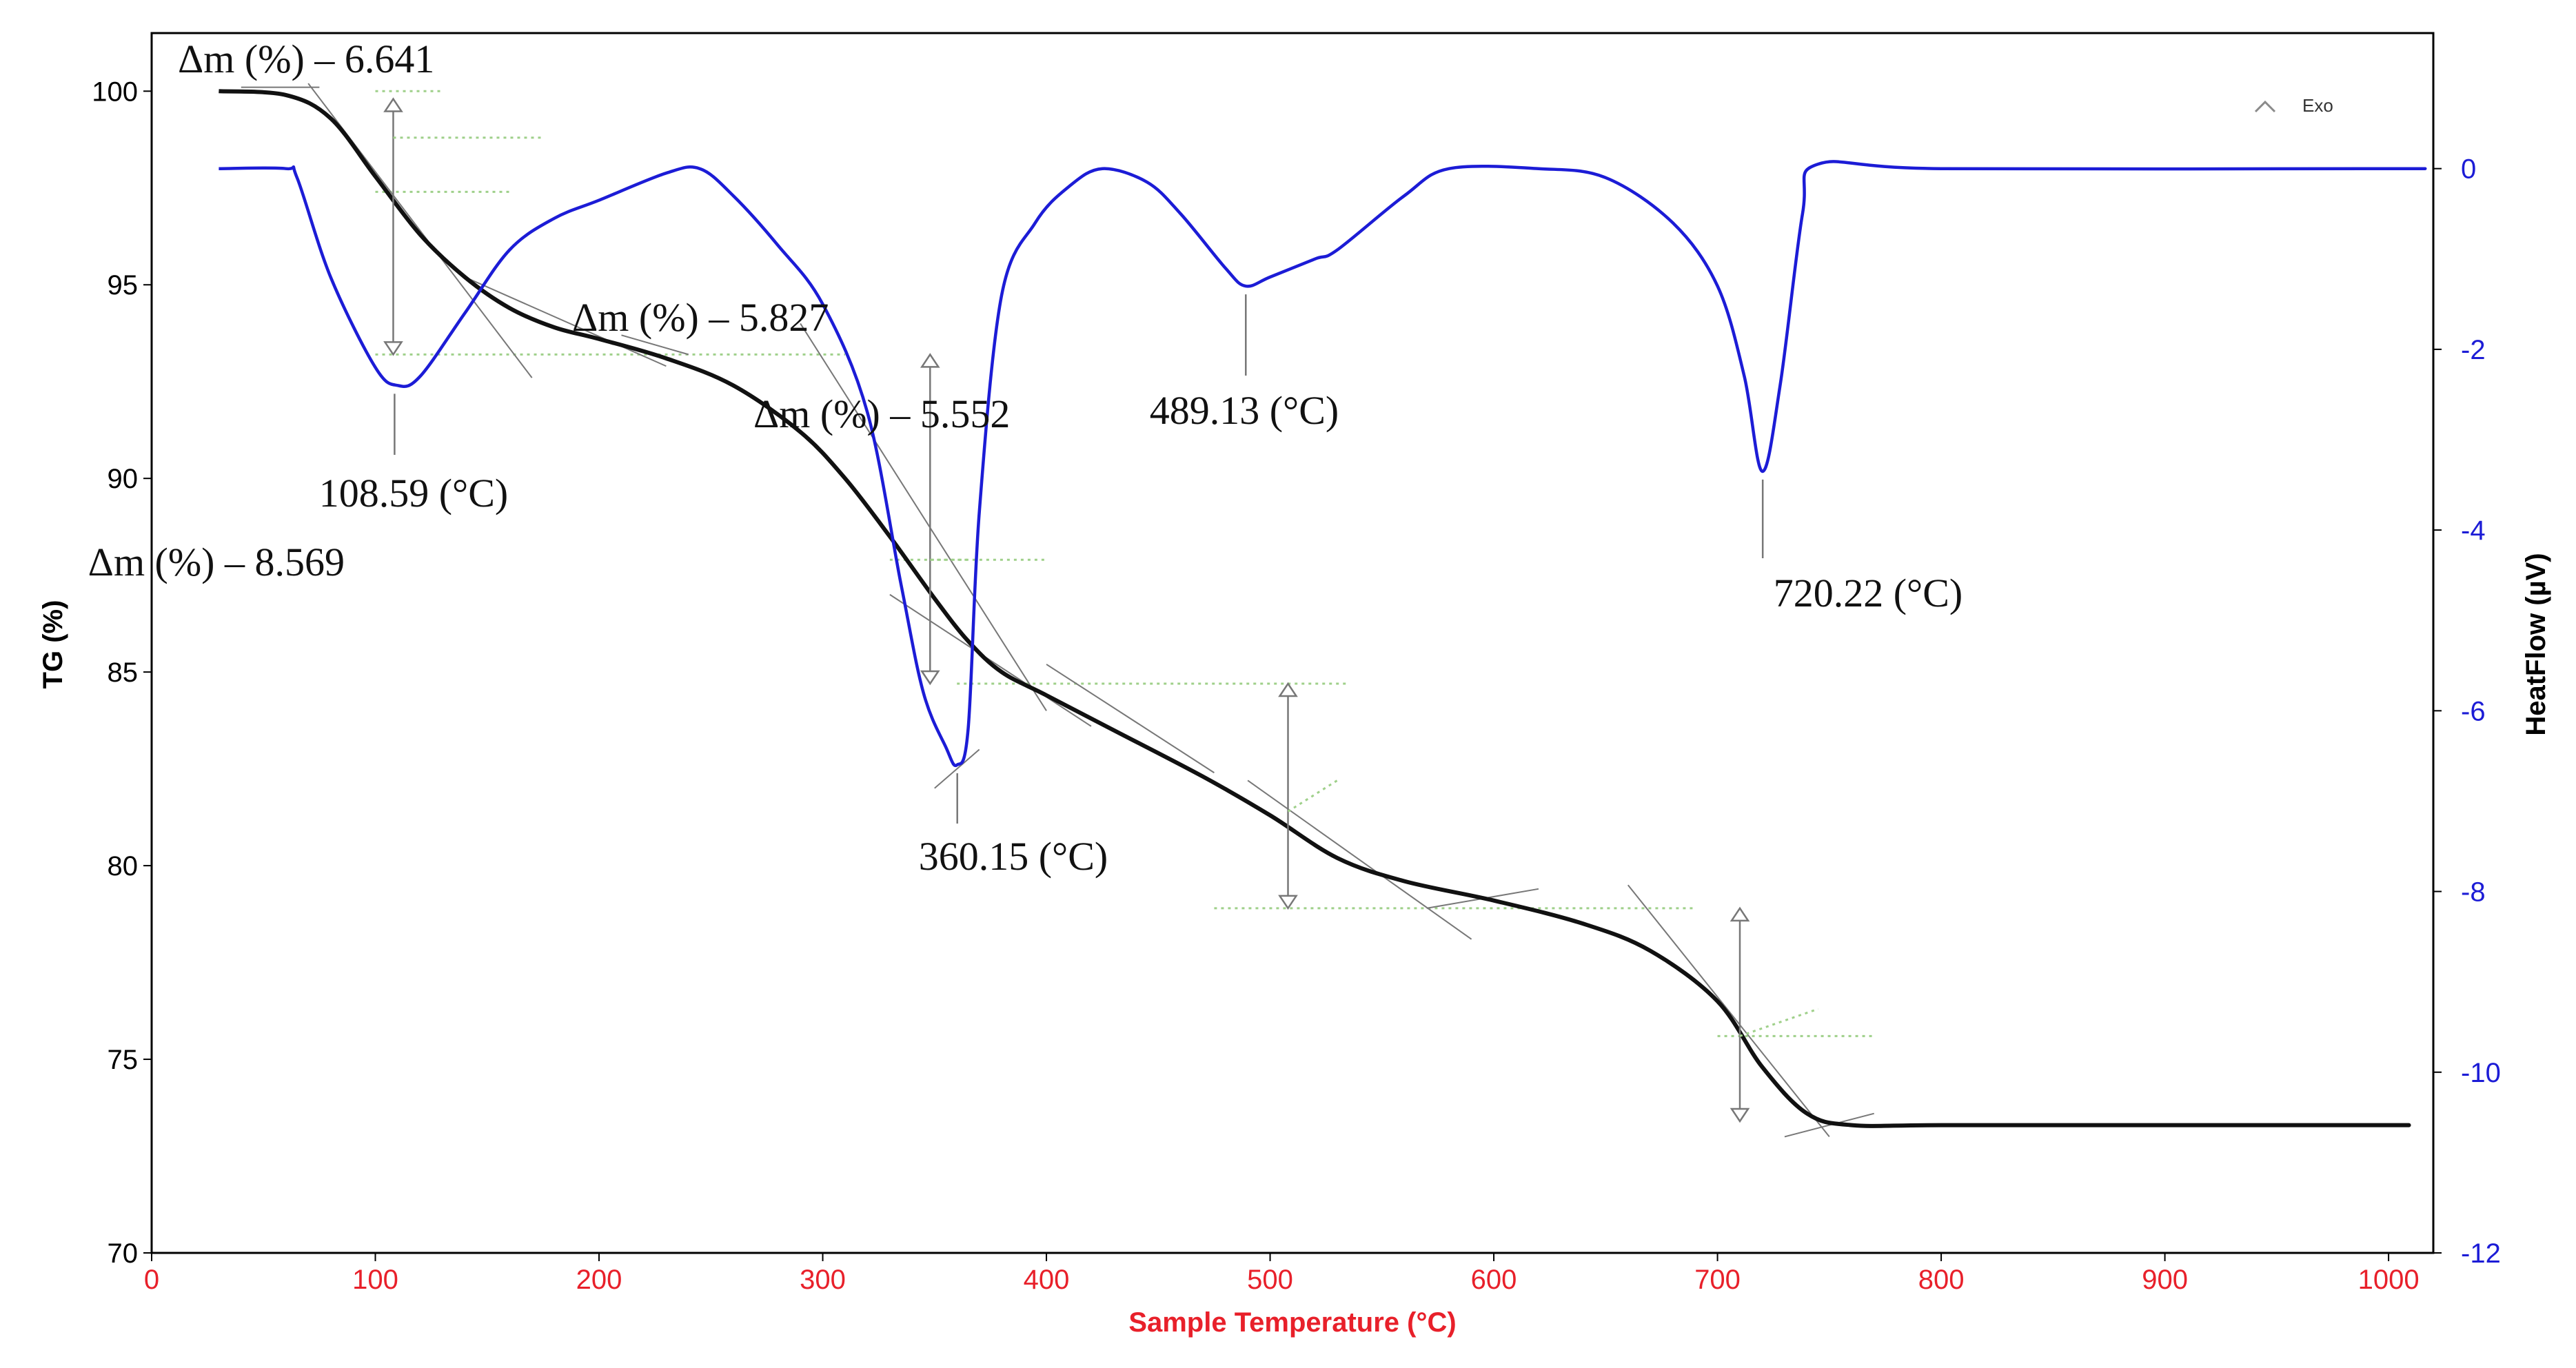 This screenshot has height=1368, width=2576. Describe the element at coordinates (1270, 1280) in the screenshot. I see `x-tick-label: 500` at that location.